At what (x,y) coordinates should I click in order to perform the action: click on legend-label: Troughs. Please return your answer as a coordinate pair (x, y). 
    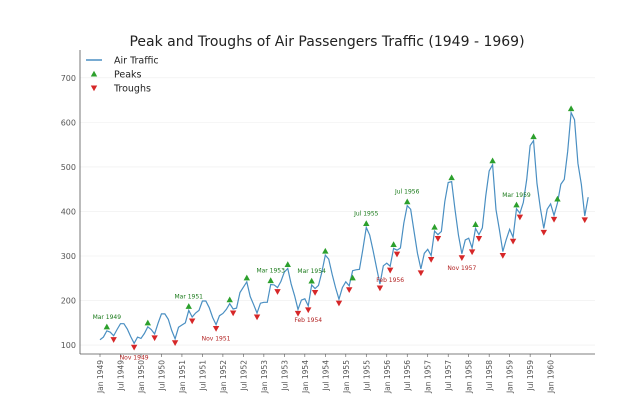
    Looking at the image, I should click on (132, 89).